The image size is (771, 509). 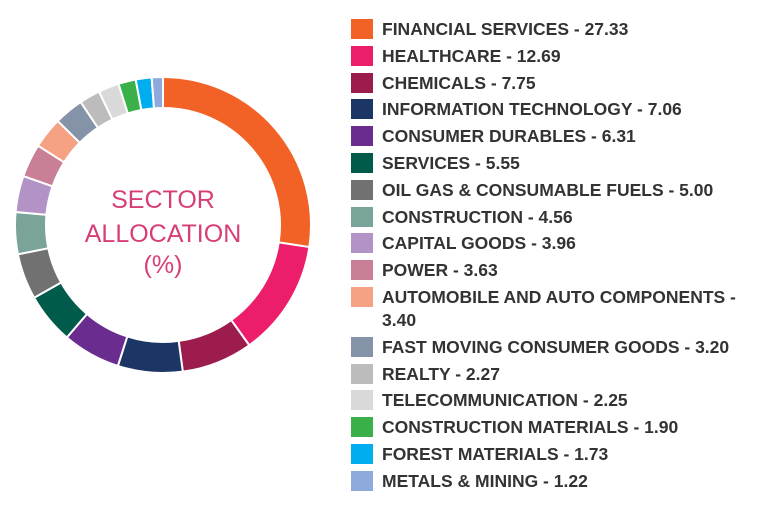 I want to click on legend-label: FINANCIAL SERVICES - 27.33, so click(x=505, y=29).